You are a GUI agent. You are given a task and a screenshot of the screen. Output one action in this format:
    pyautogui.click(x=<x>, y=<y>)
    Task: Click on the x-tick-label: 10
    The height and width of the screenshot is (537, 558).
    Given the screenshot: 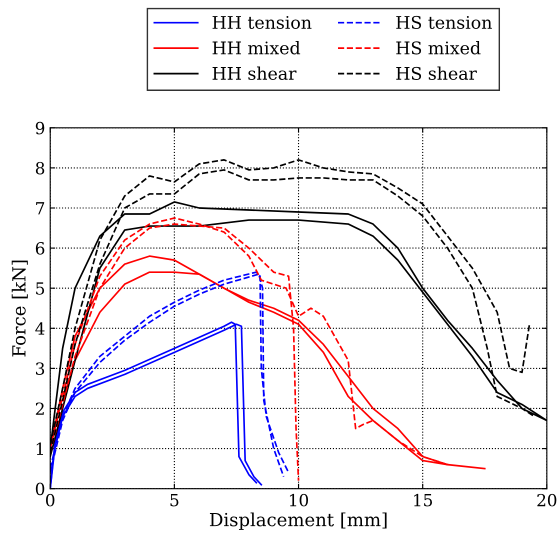 What is the action you would take?
    pyautogui.click(x=299, y=500)
    